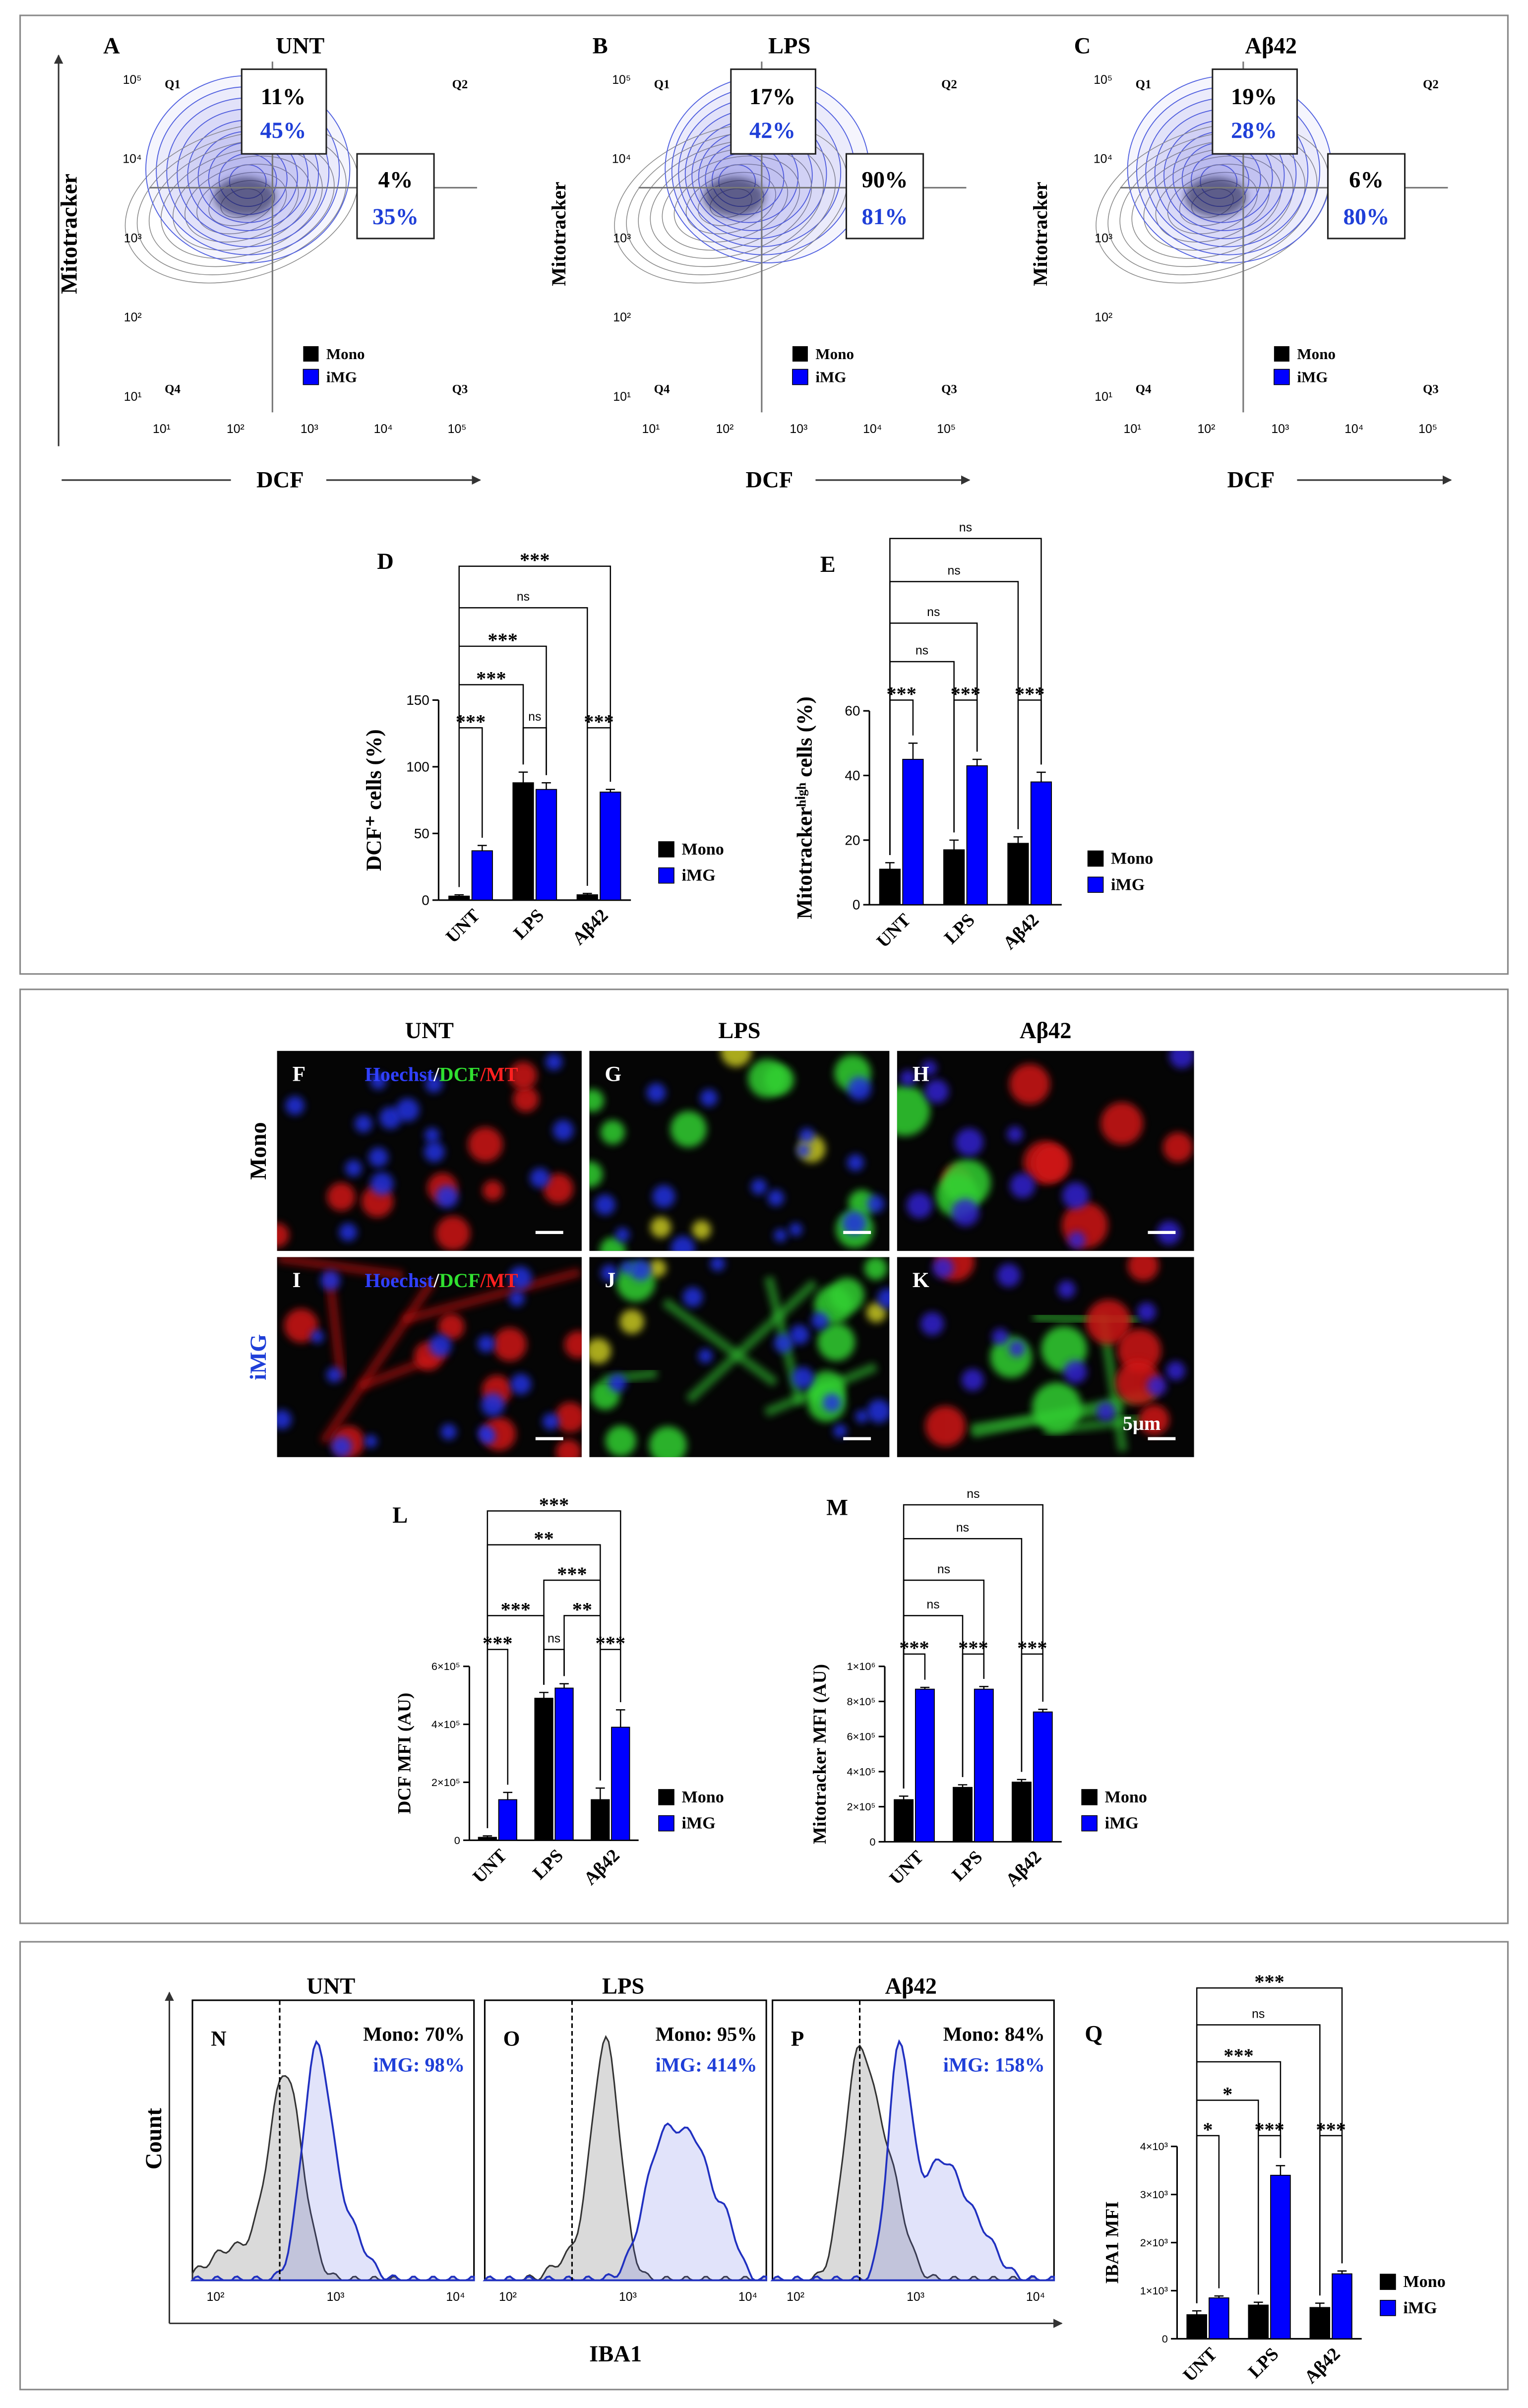 The height and width of the screenshot is (2408, 1528). What do you see at coordinates (770, 480) in the screenshot?
I see `x-axis-label: DCF` at bounding box center [770, 480].